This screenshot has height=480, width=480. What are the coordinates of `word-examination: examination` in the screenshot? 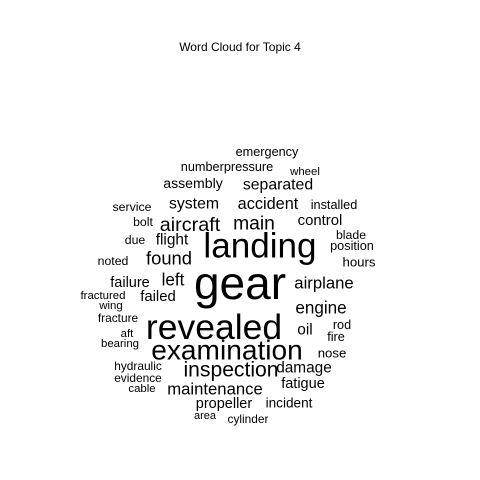 It's located at (226, 350).